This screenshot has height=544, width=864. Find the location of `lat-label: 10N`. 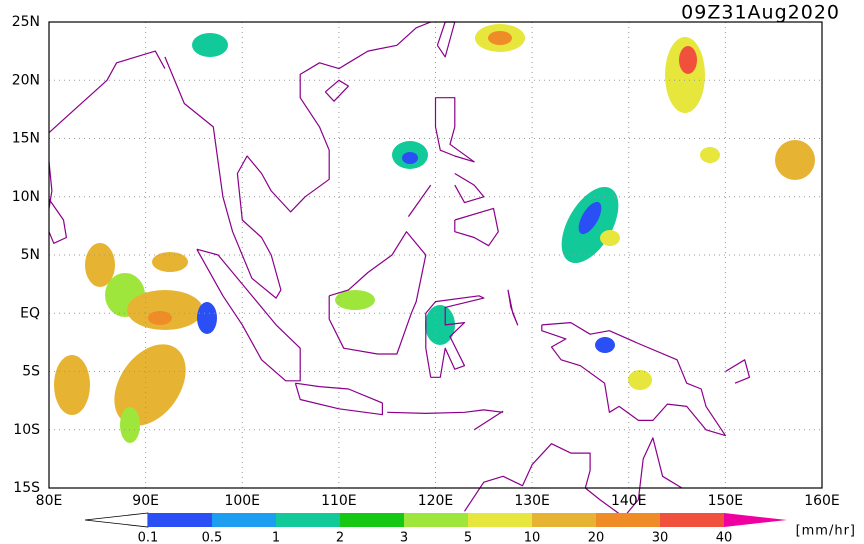

lat-label: 10N is located at coordinates (26, 197).